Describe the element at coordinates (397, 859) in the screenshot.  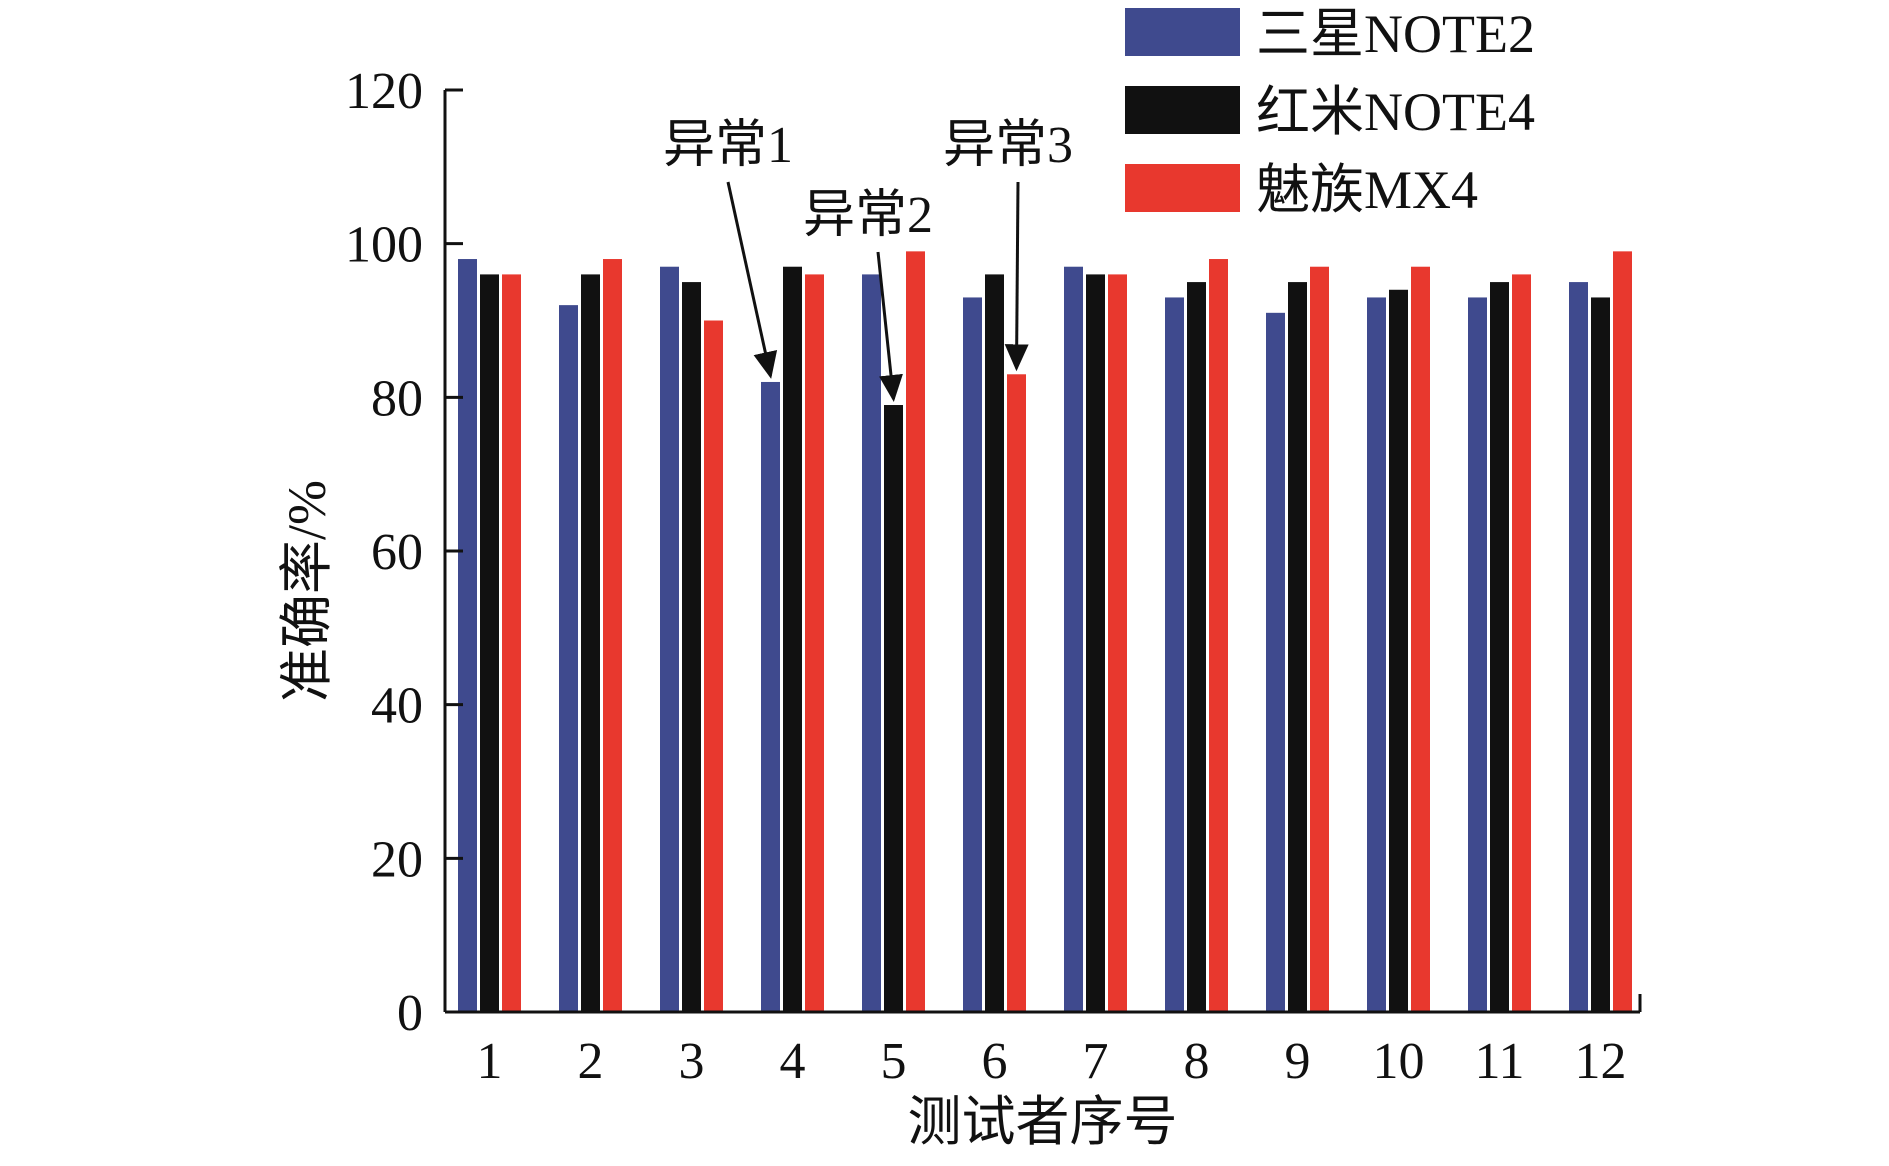
I see `y-tick-label: 20` at that location.